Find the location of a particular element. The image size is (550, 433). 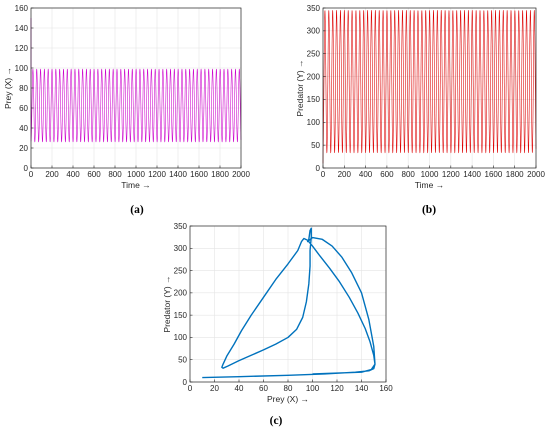

x-tick-label: 80 is located at coordinates (288, 388).